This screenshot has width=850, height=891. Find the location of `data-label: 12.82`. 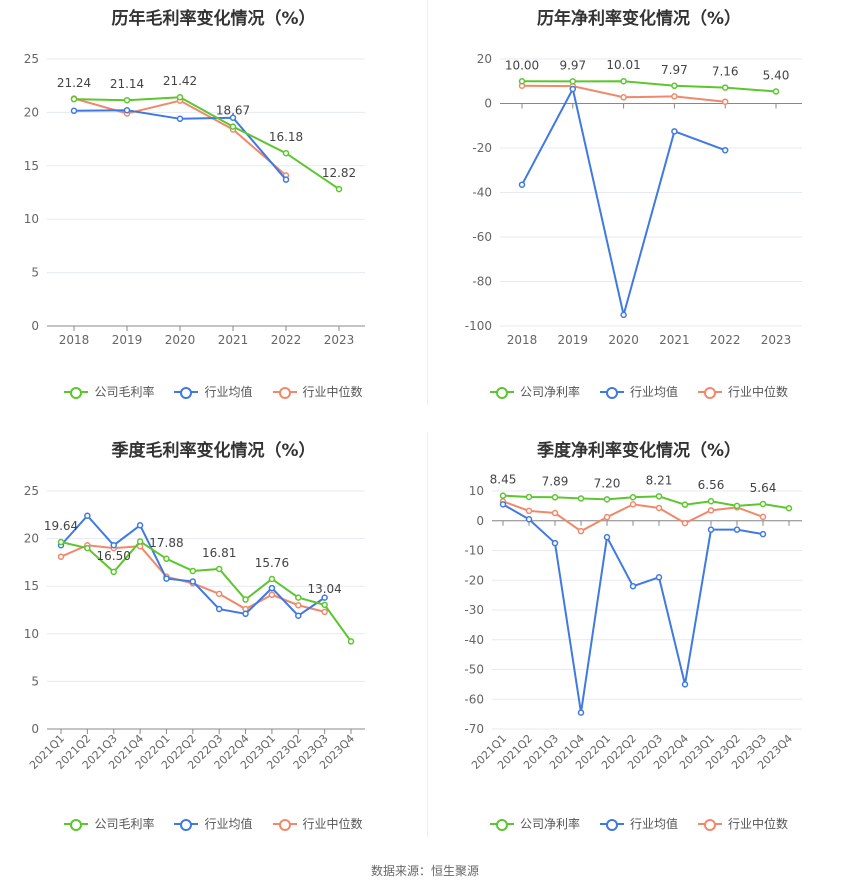

data-label: 12.82 is located at coordinates (339, 173).